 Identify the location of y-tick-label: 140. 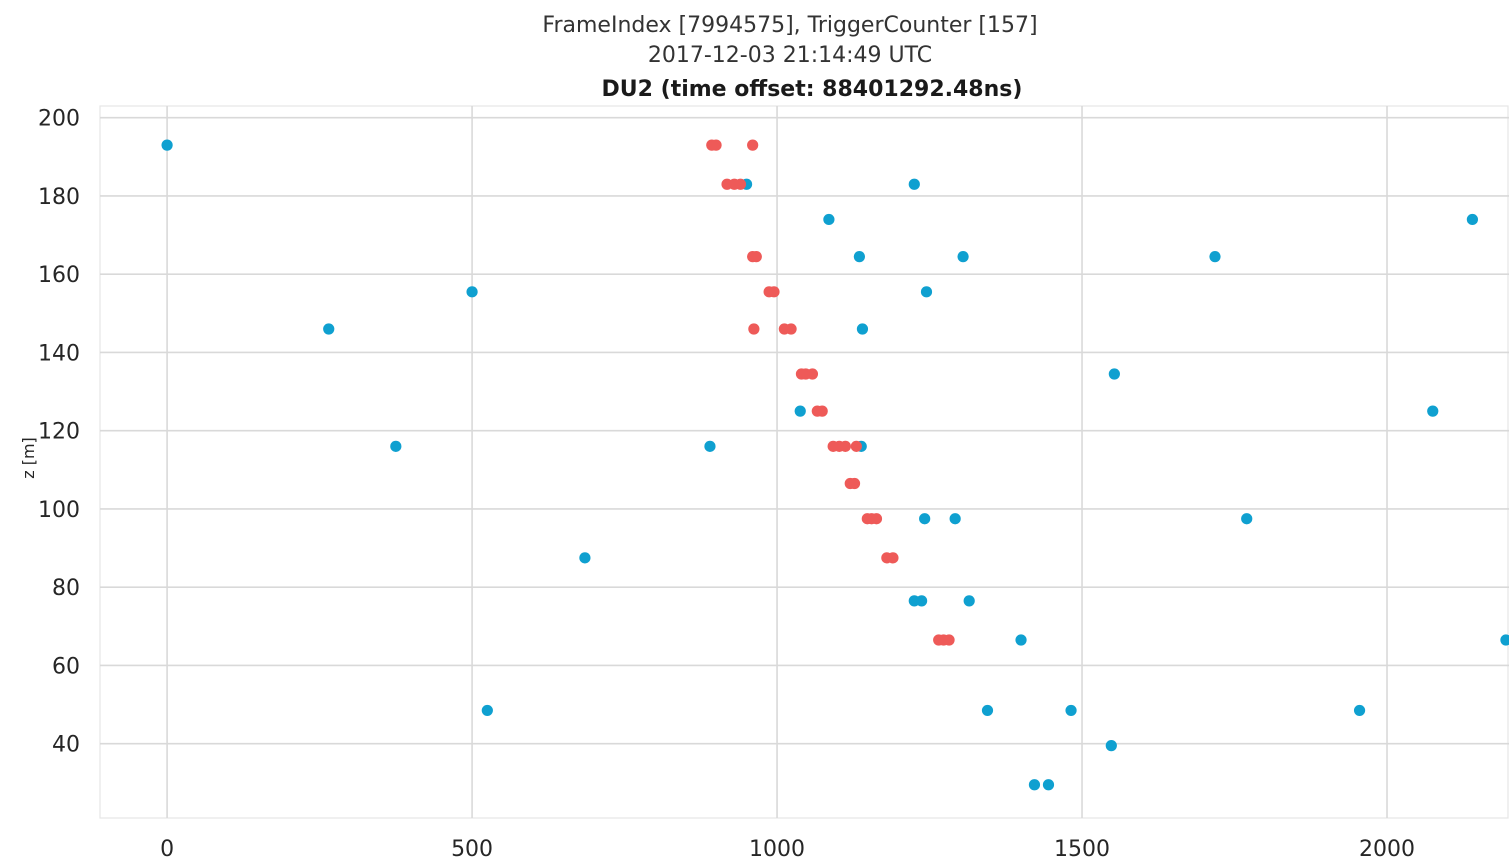
(59, 353).